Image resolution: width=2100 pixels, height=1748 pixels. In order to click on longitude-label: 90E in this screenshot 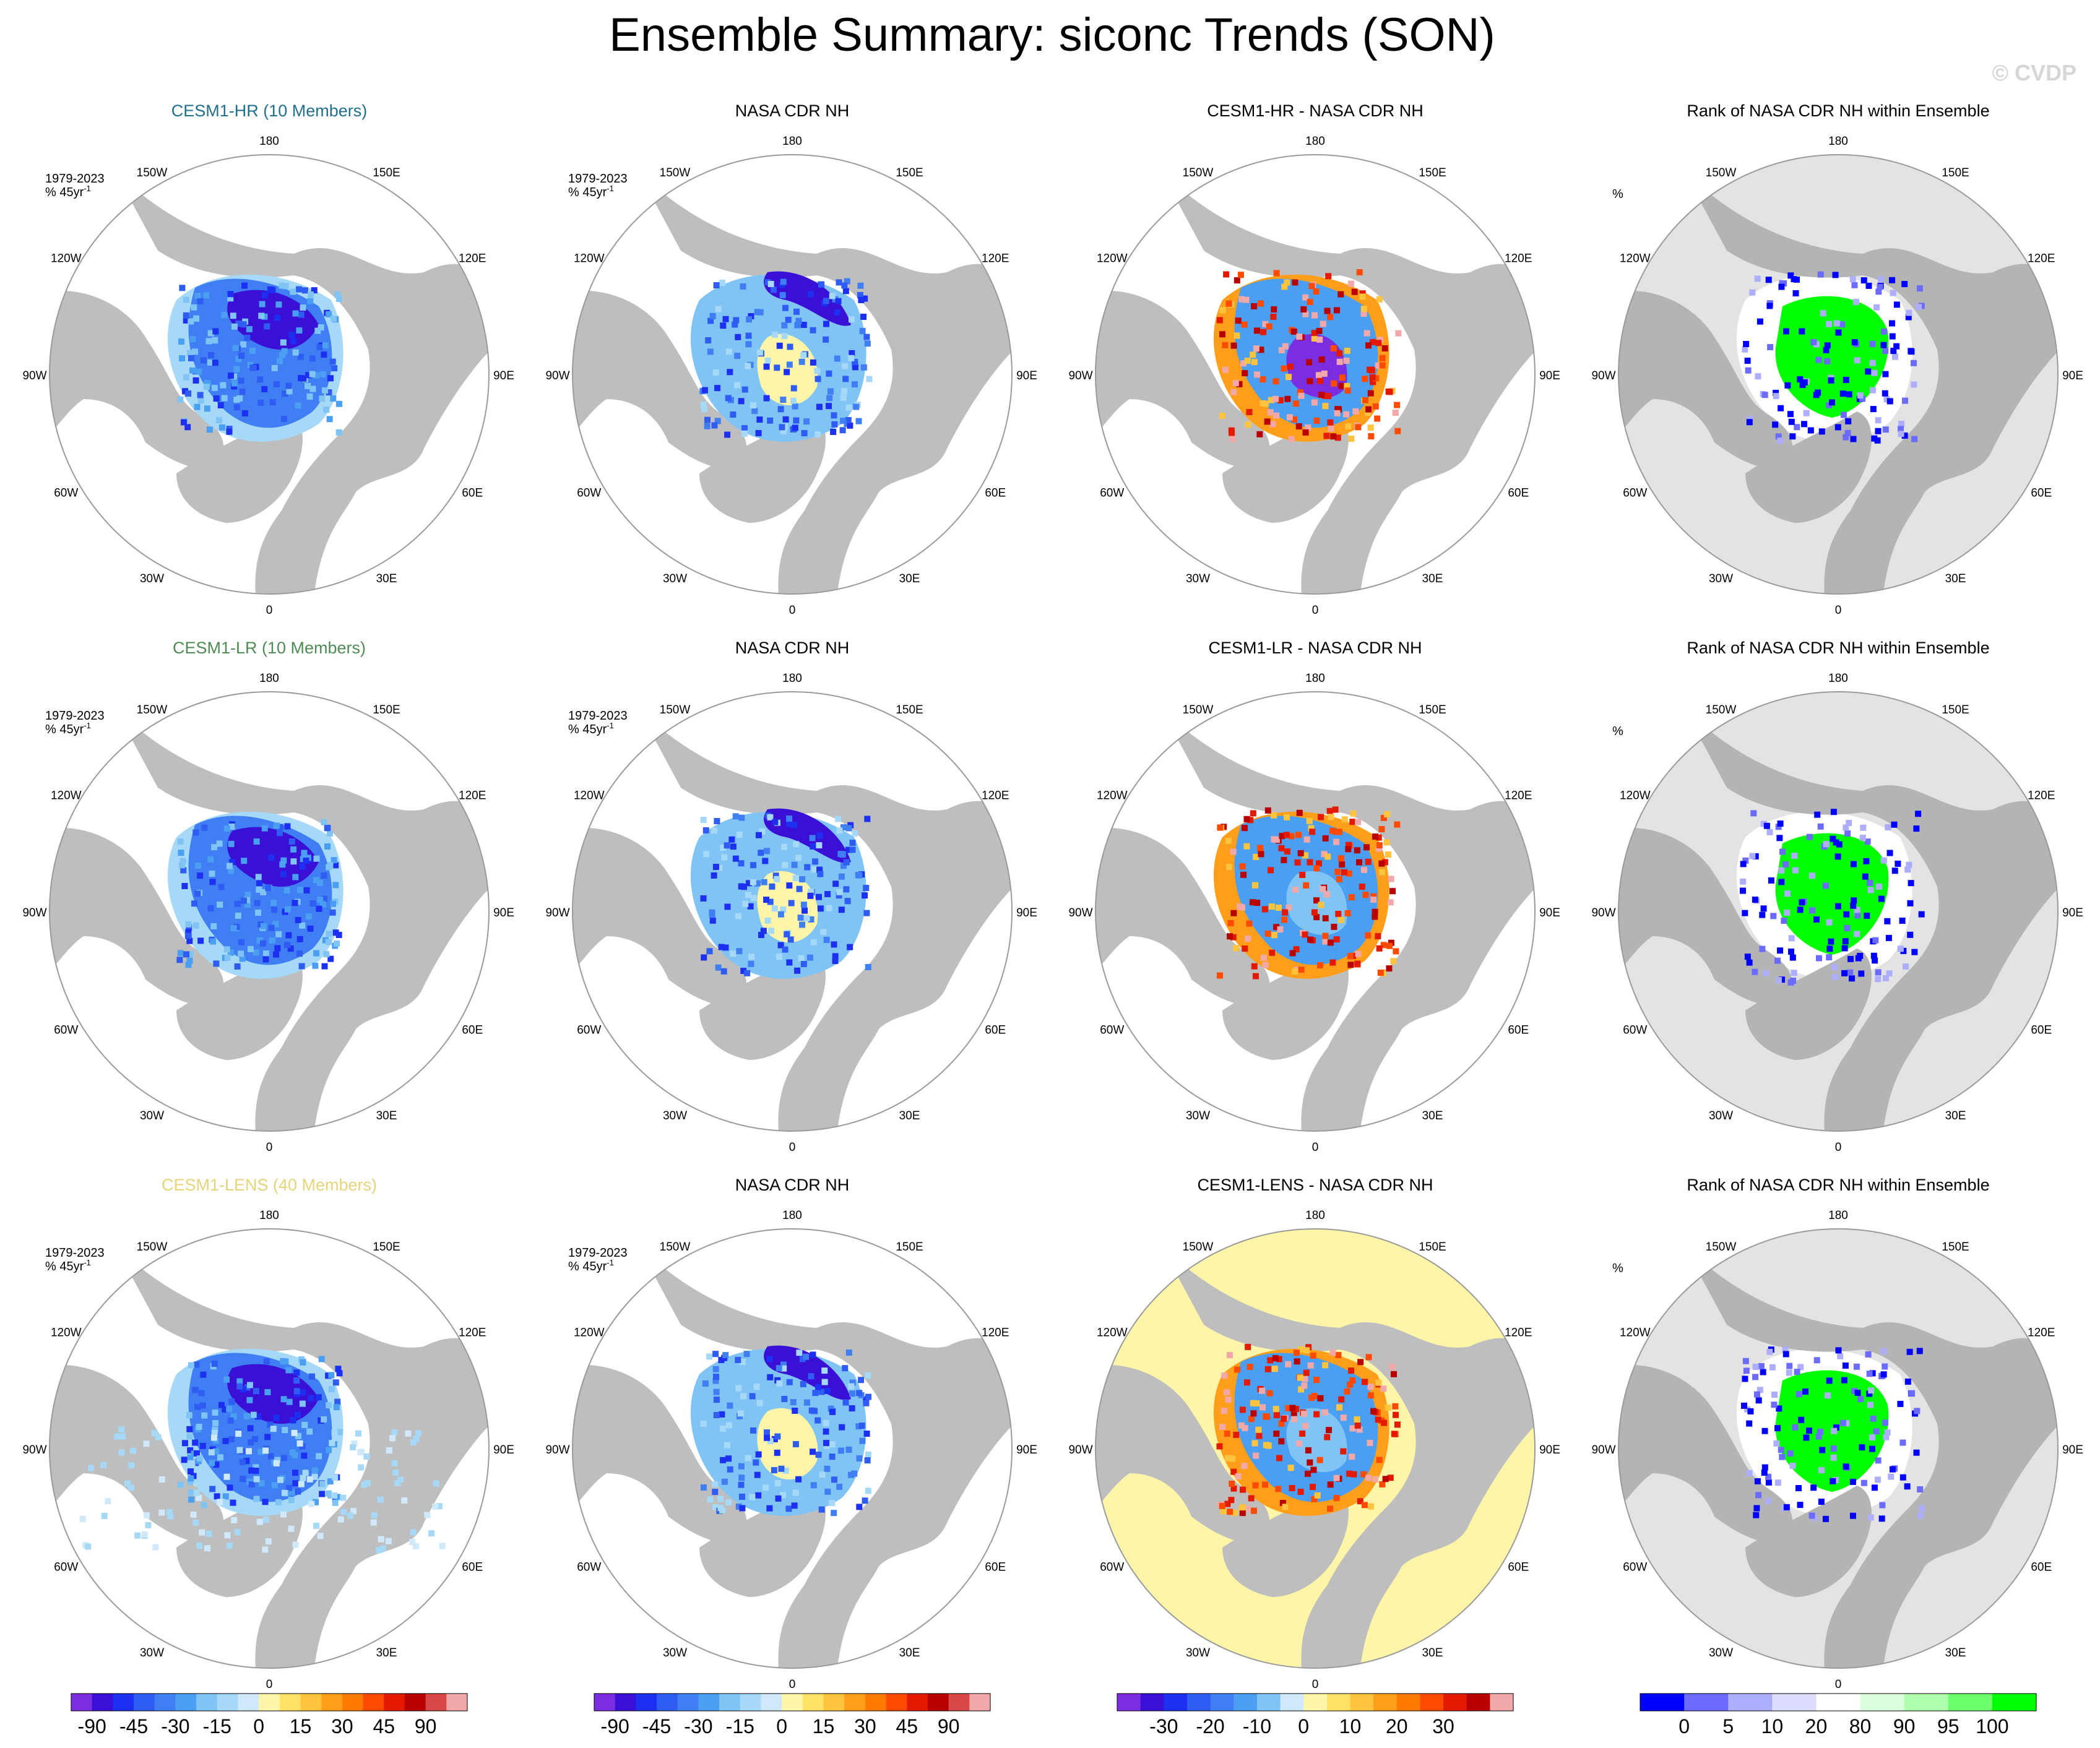, I will do `click(2072, 375)`.